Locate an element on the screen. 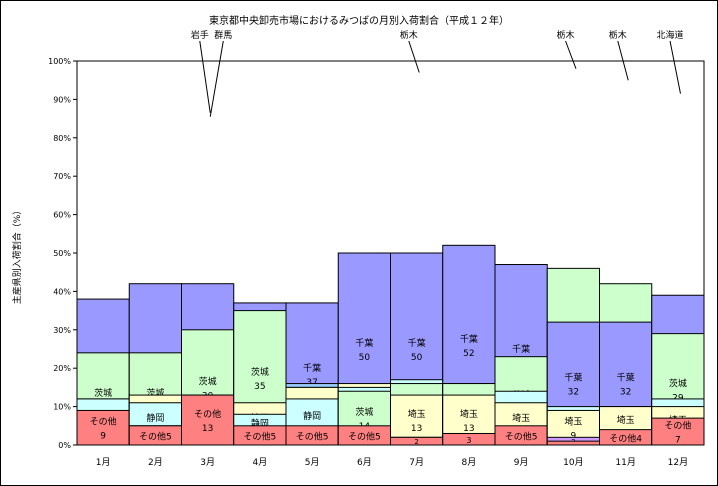 This screenshot has height=486, width=718. segment-value-label: 3 is located at coordinates (468, 440).